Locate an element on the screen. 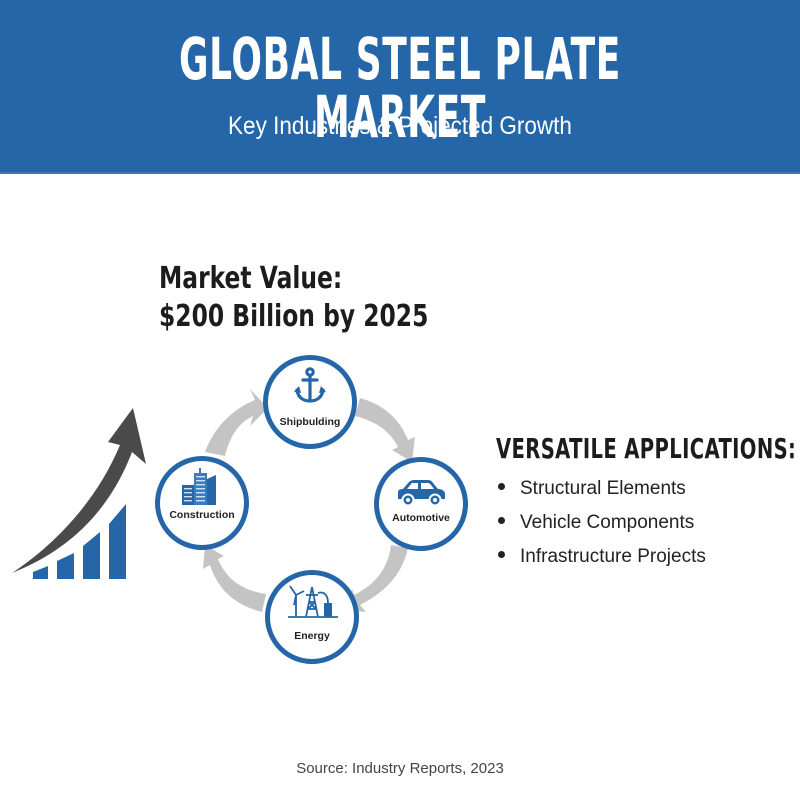  page-title: GLOBAL STEEL PLATE MARKET is located at coordinates (400, 88).